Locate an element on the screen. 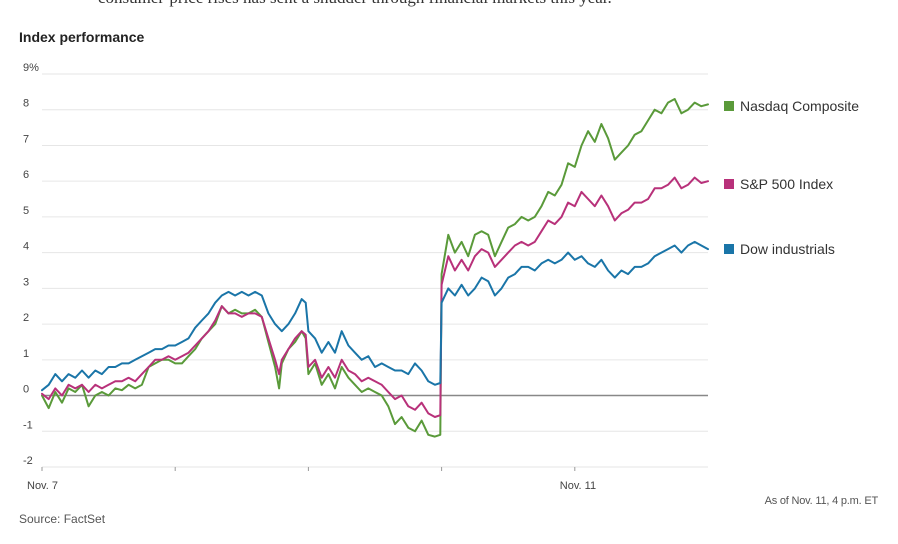  y-tick-label: -2 is located at coordinates (28, 461).